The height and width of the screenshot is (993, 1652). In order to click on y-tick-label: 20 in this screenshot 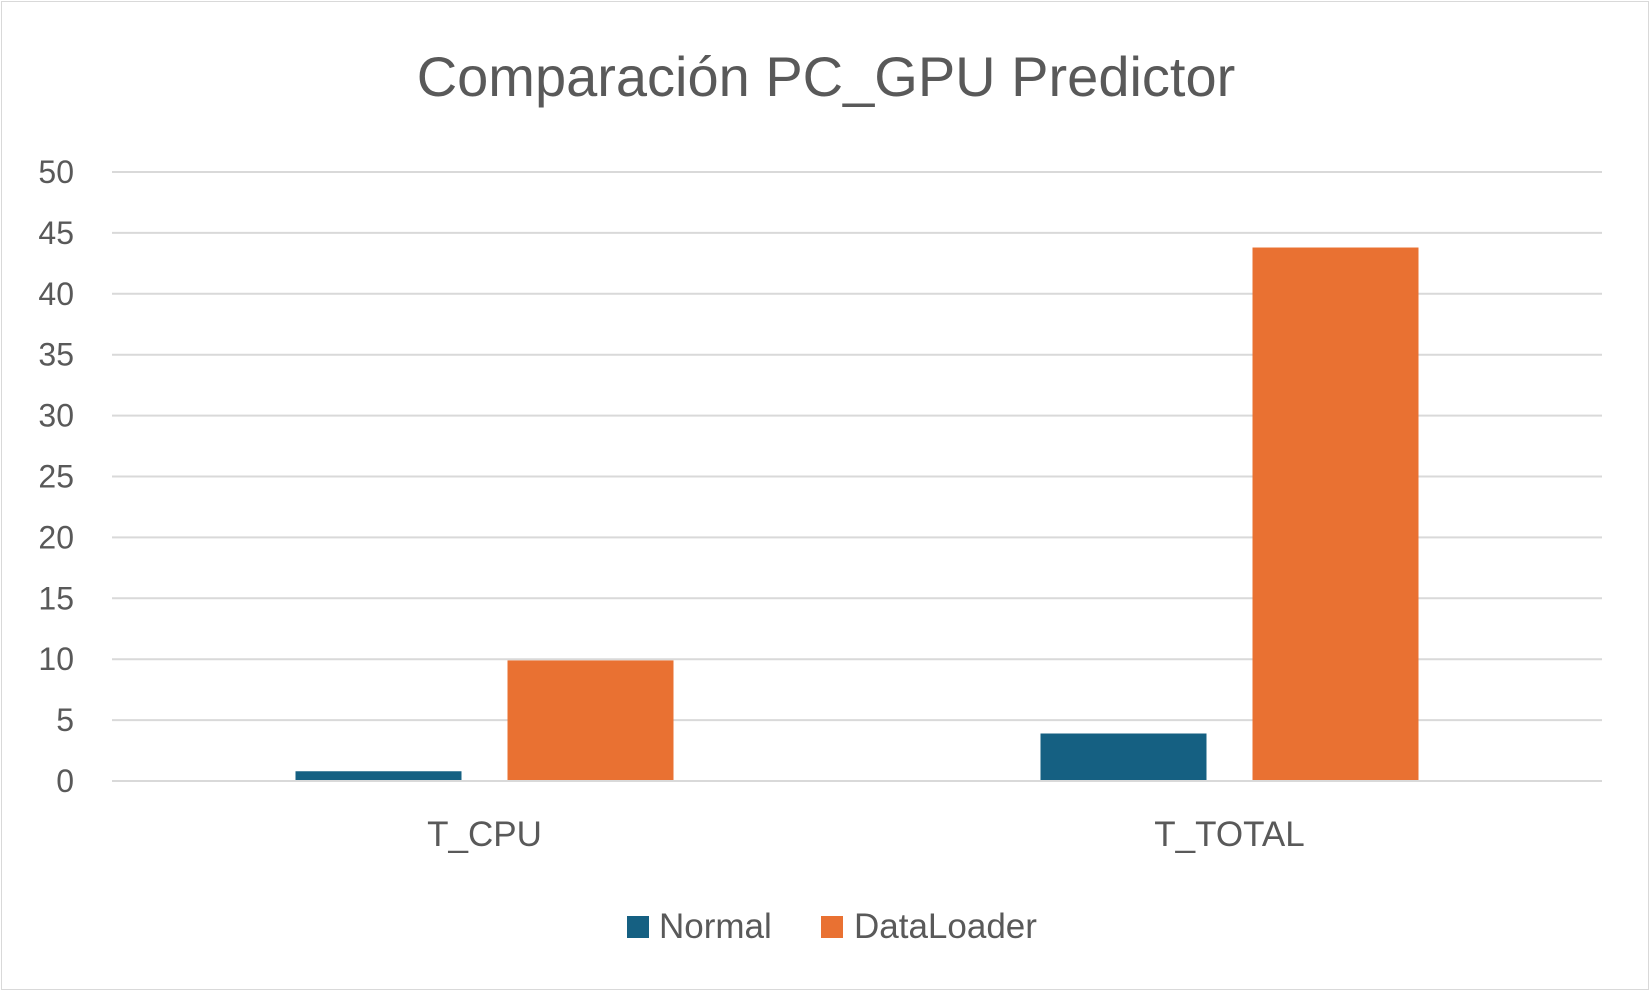, I will do `click(56, 537)`.